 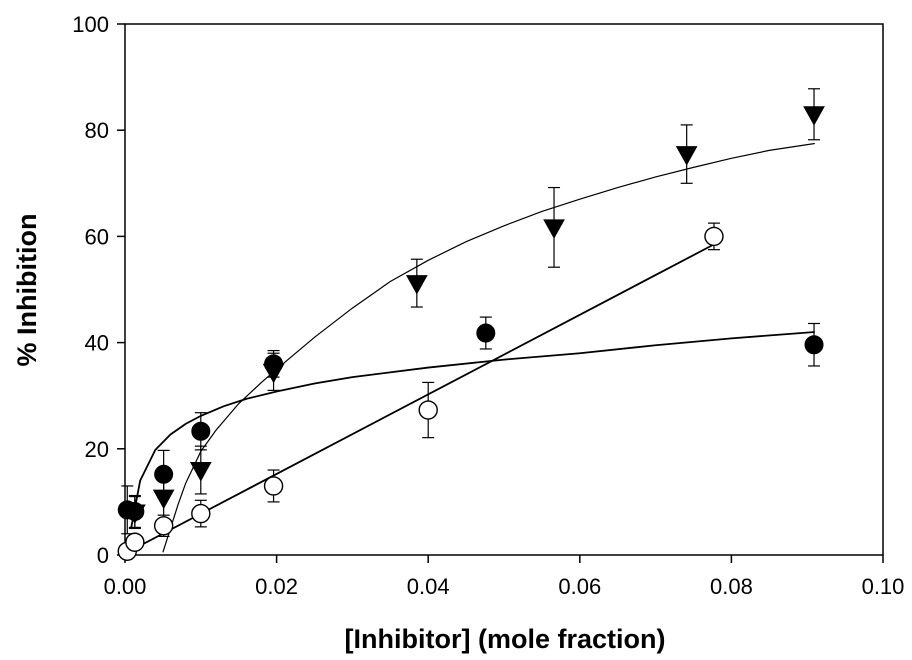 I want to click on y-tick-label: 20, so click(x=97, y=449).